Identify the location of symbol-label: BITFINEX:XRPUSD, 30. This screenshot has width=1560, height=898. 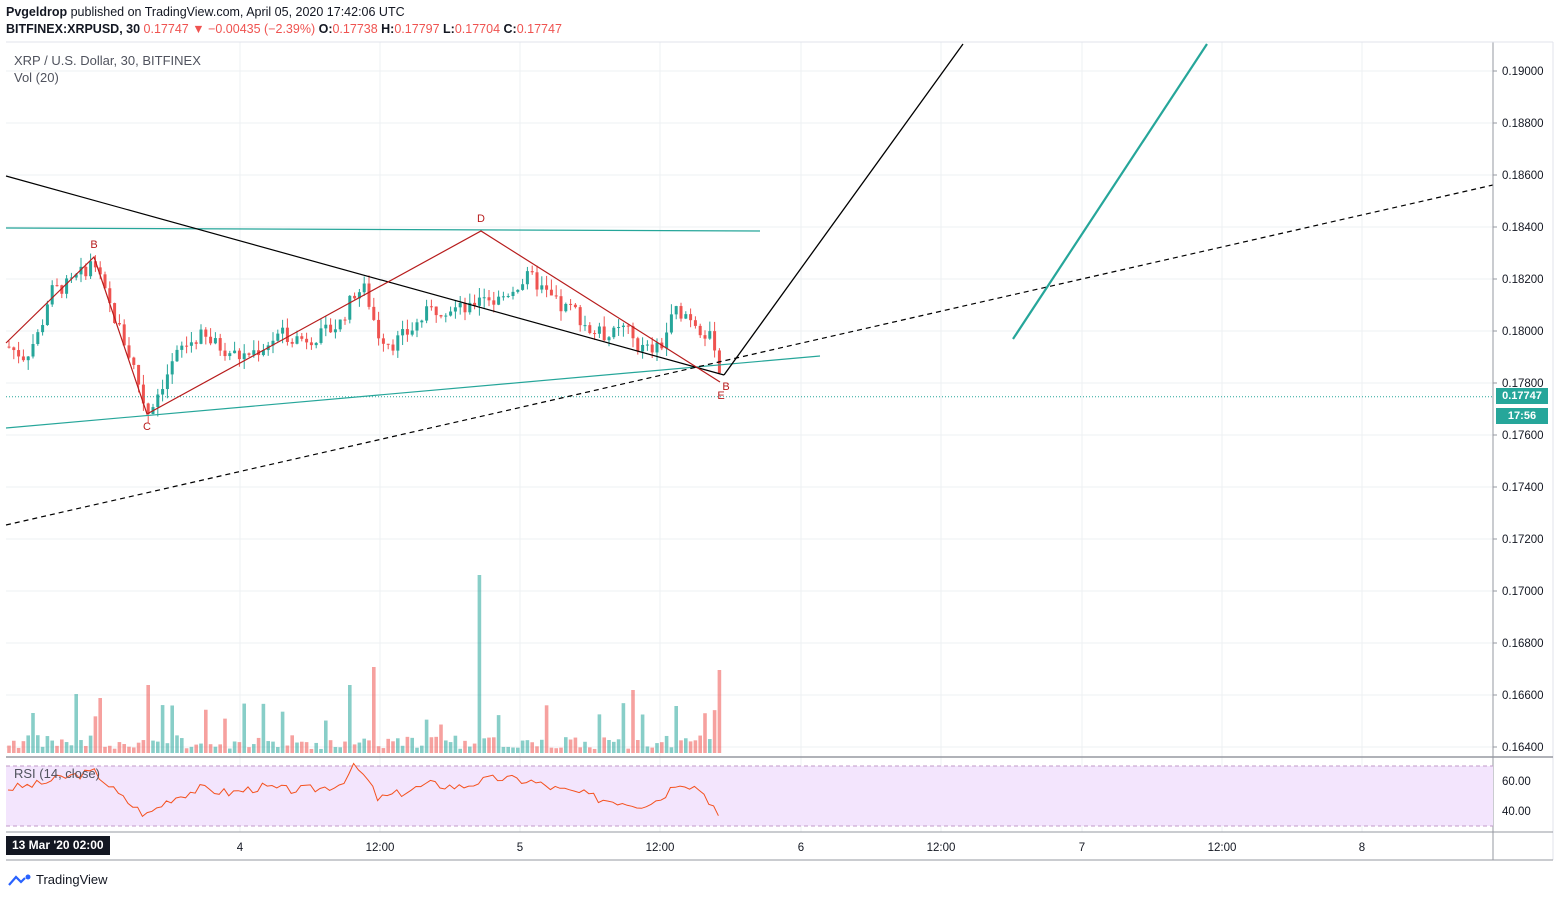
(73, 29).